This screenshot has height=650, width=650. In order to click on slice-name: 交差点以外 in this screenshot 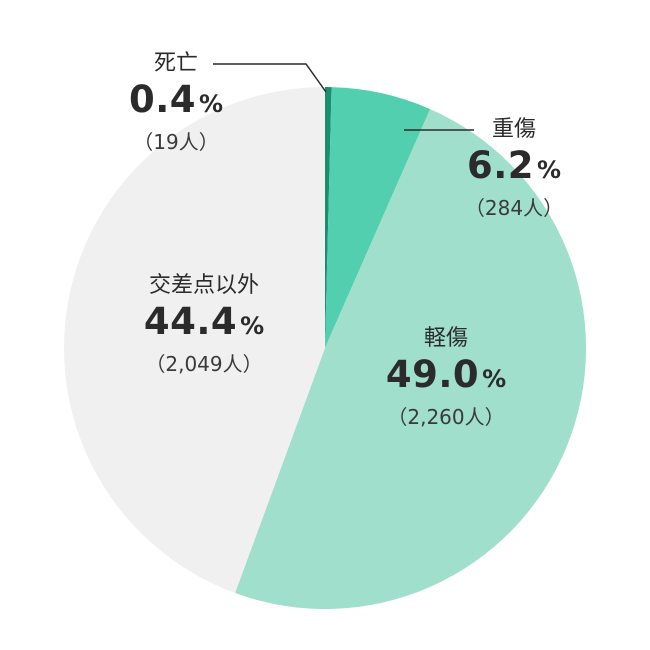, I will do `click(203, 285)`.